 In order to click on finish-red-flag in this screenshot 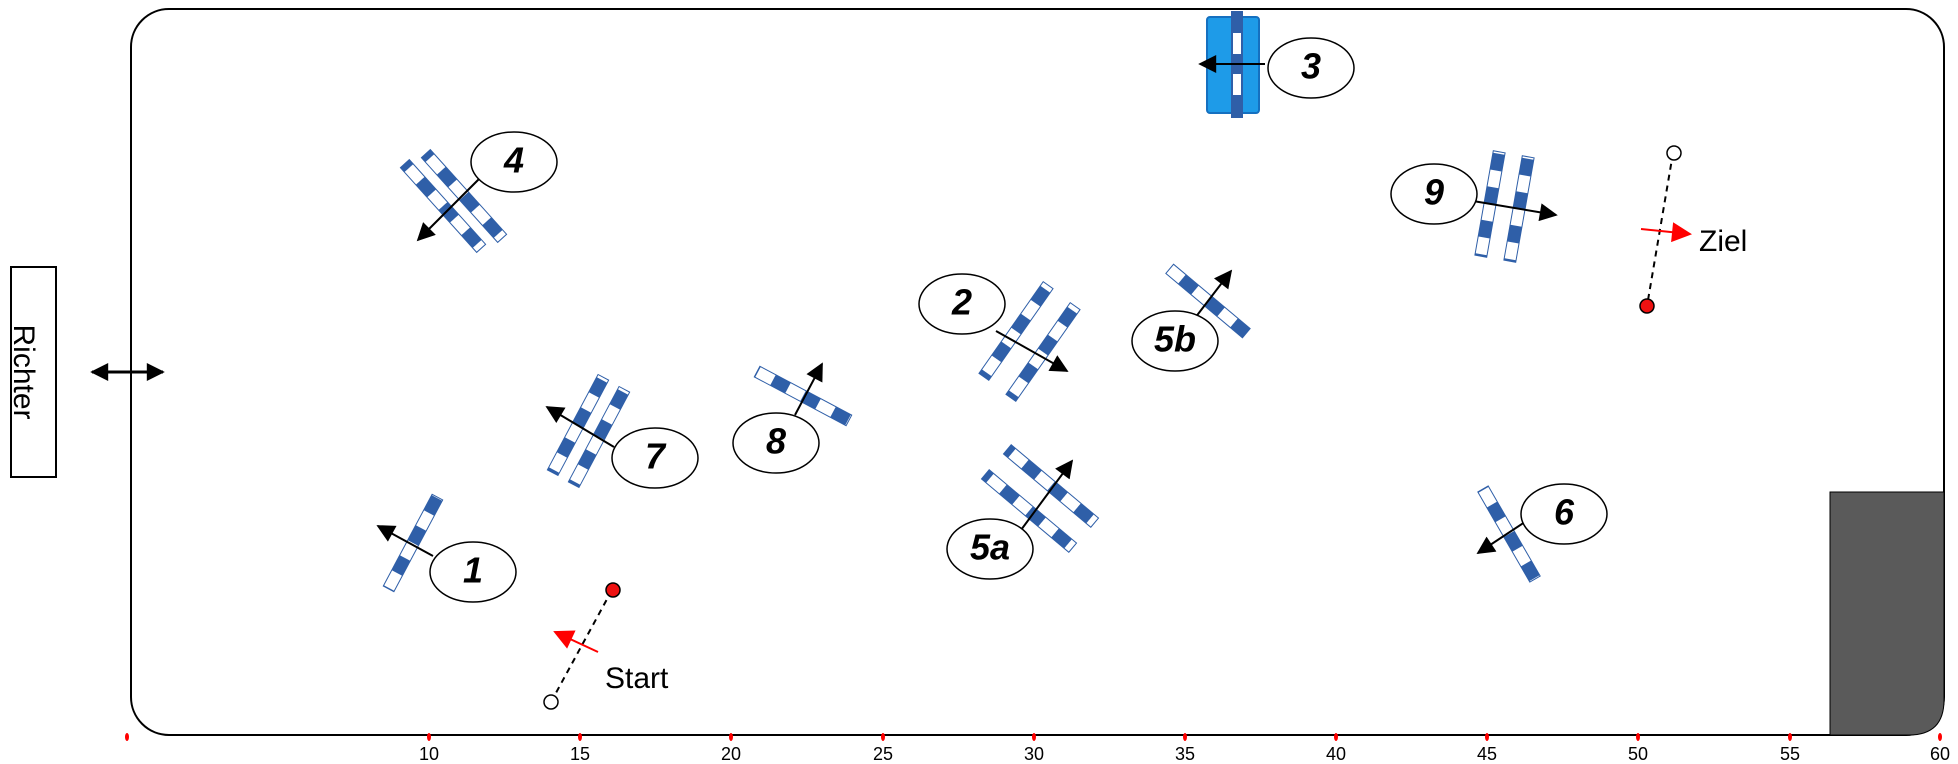, I will do `click(1647, 306)`.